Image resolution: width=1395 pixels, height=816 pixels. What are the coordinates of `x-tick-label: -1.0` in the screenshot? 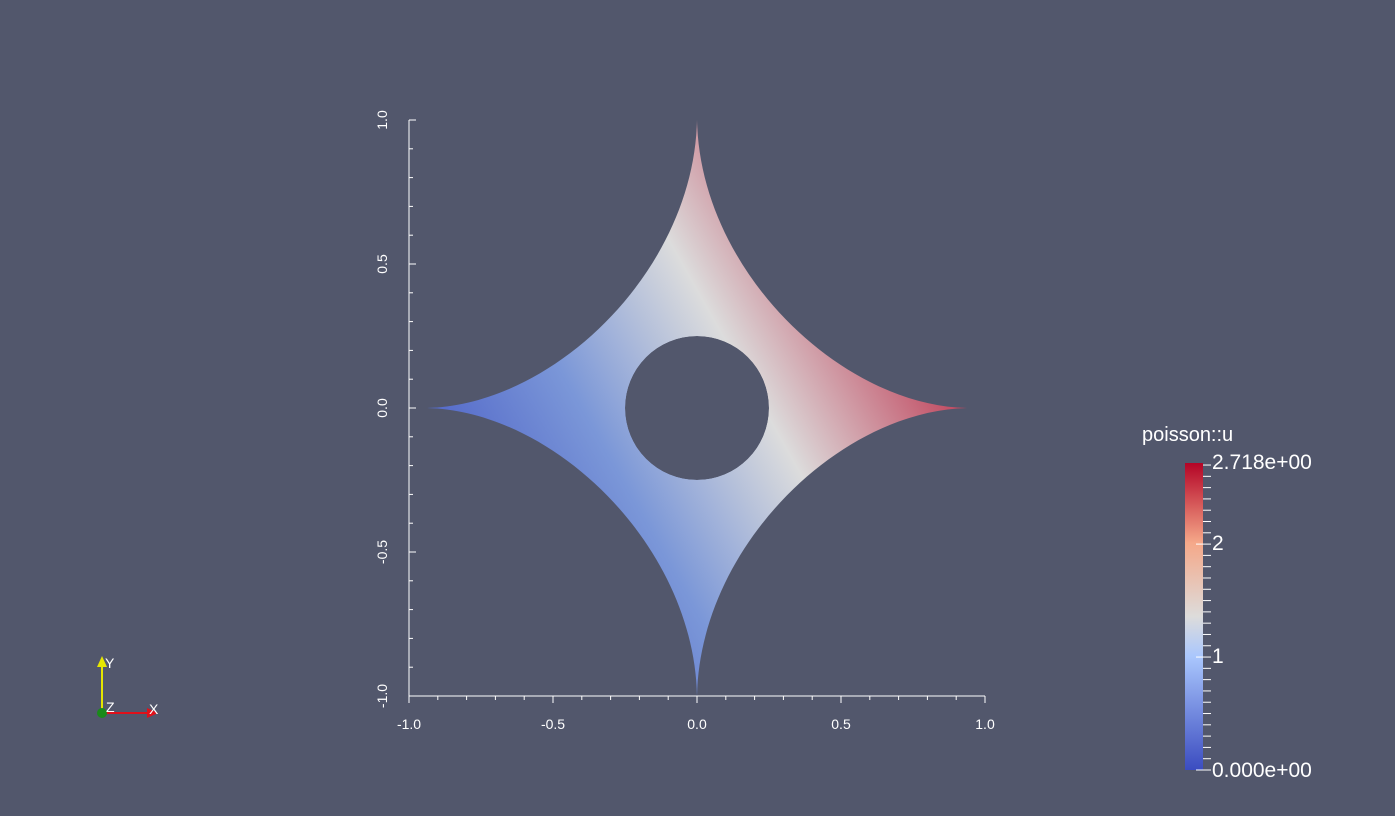 It's located at (409, 724).